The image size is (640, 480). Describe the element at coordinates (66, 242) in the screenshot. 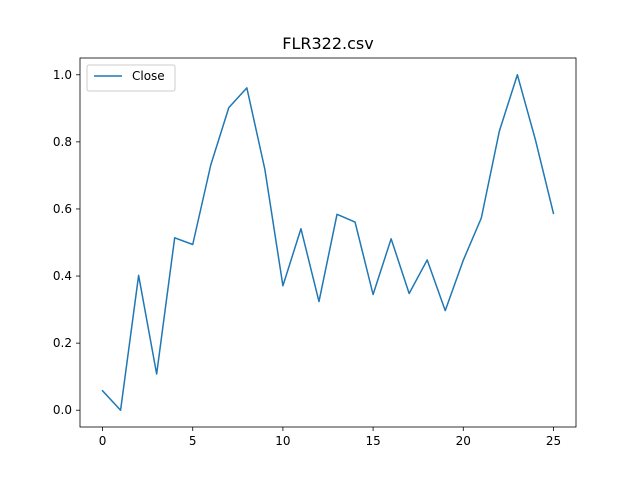

I see `y-axis: 0.0 0.2 0.4 0.6 0.8 1.0` at that location.